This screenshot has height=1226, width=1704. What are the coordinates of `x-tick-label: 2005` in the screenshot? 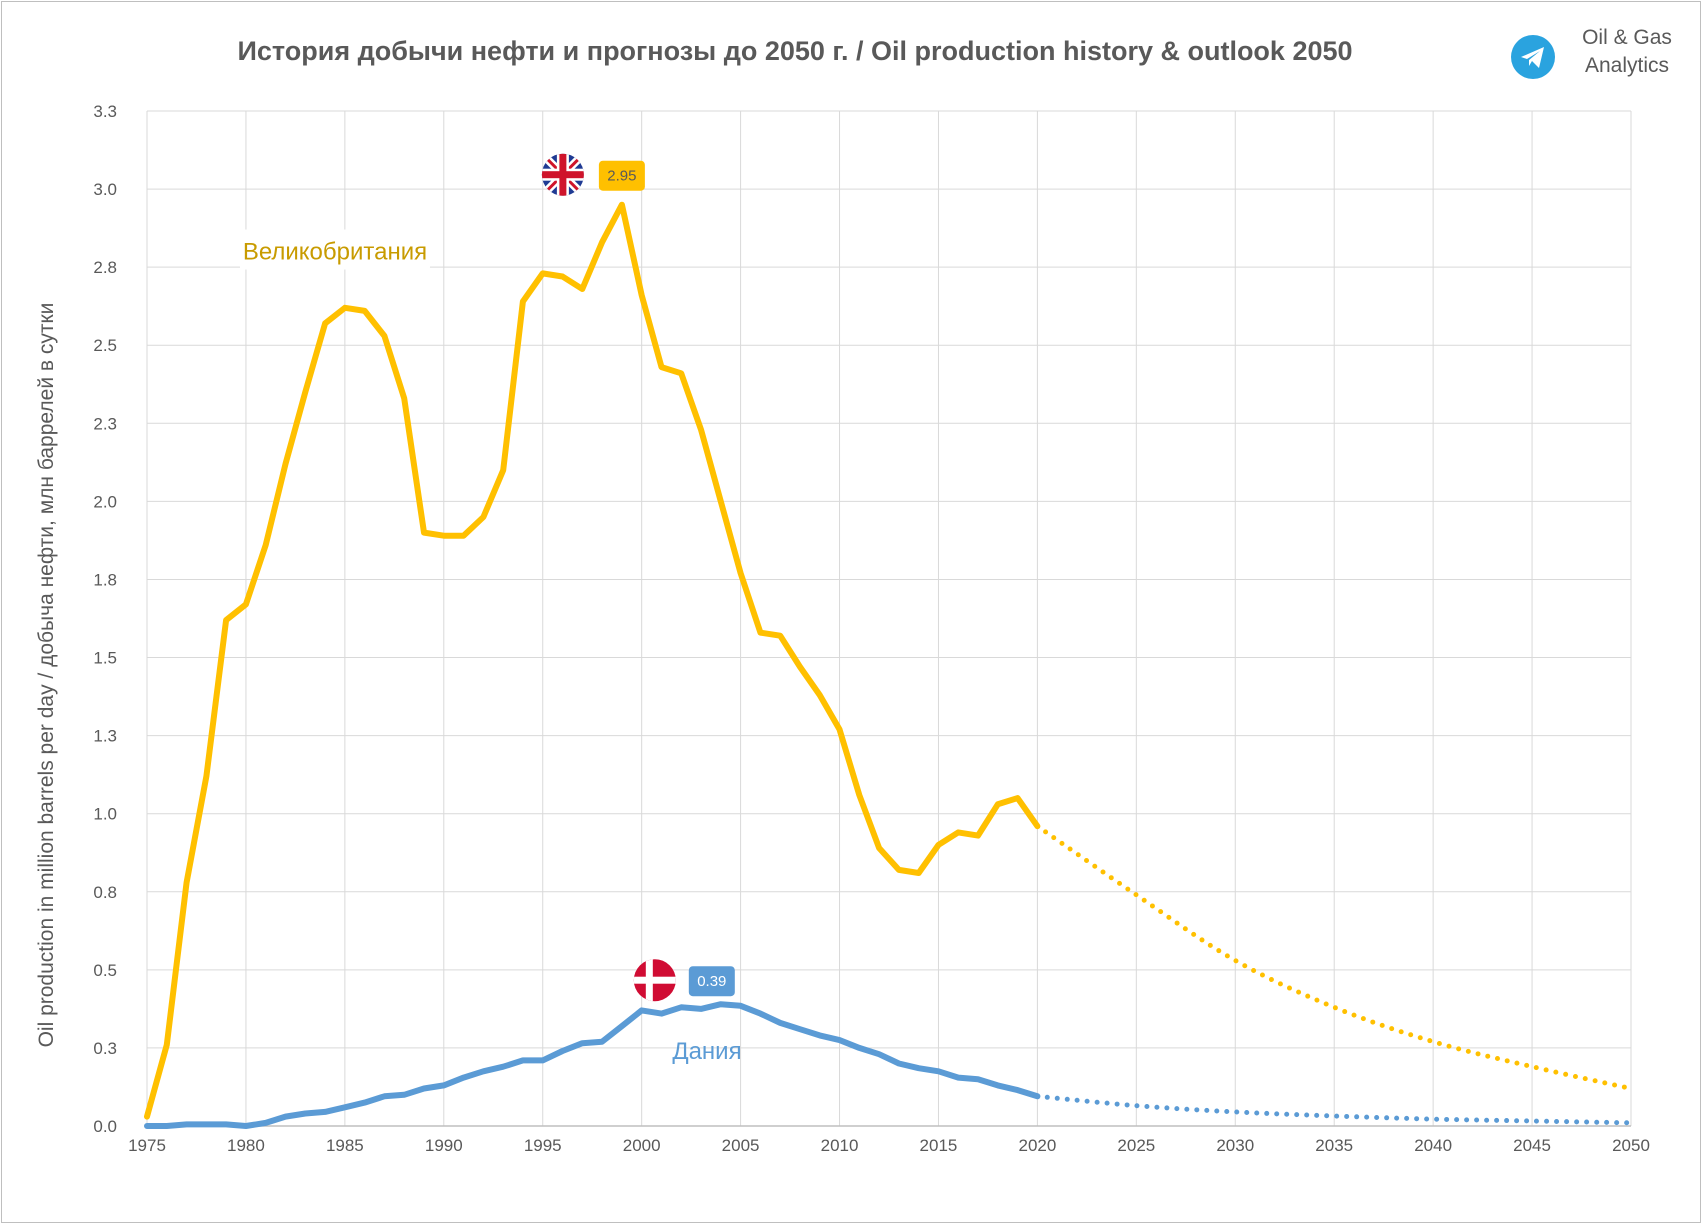 It's located at (741, 1145).